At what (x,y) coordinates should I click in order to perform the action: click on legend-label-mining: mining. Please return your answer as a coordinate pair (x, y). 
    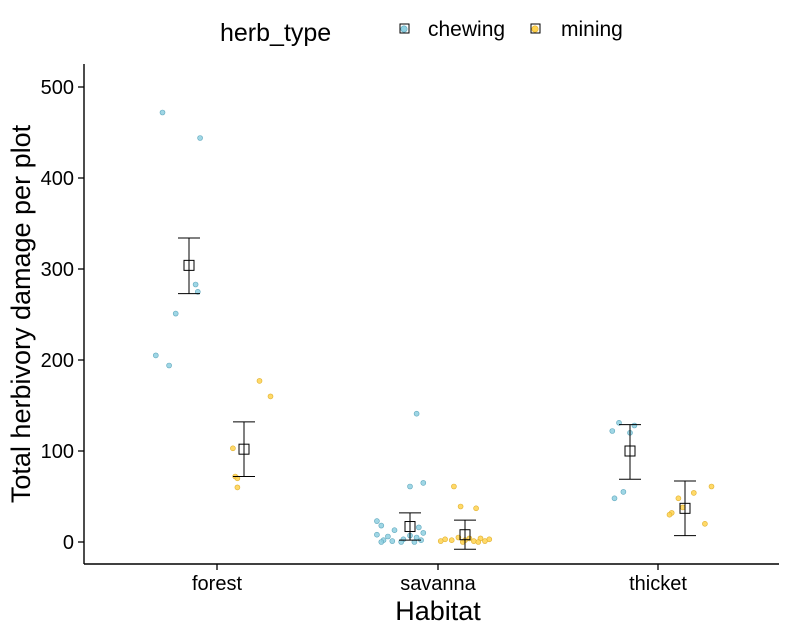
    Looking at the image, I should click on (592, 29).